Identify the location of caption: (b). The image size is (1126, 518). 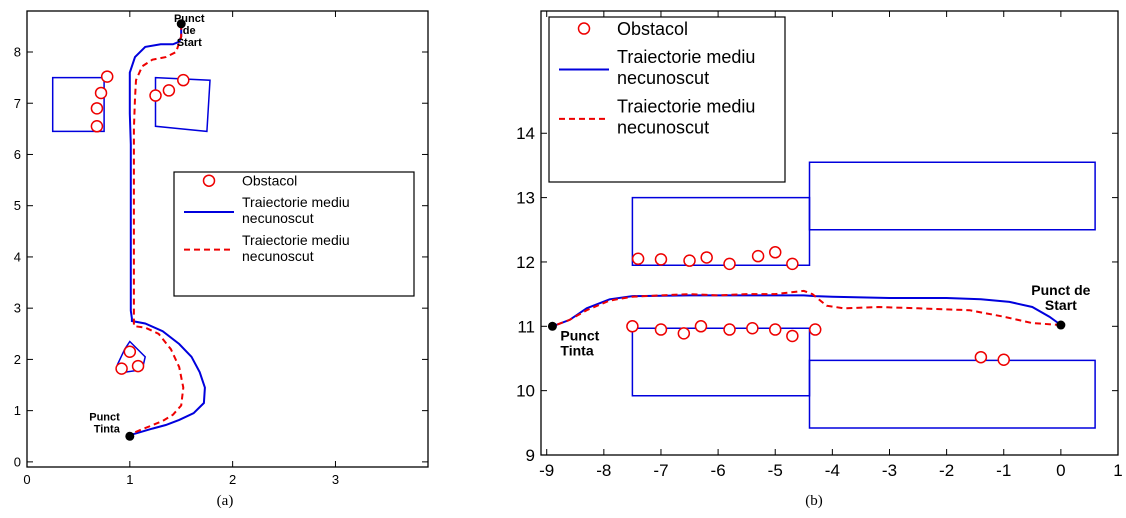
(814, 501).